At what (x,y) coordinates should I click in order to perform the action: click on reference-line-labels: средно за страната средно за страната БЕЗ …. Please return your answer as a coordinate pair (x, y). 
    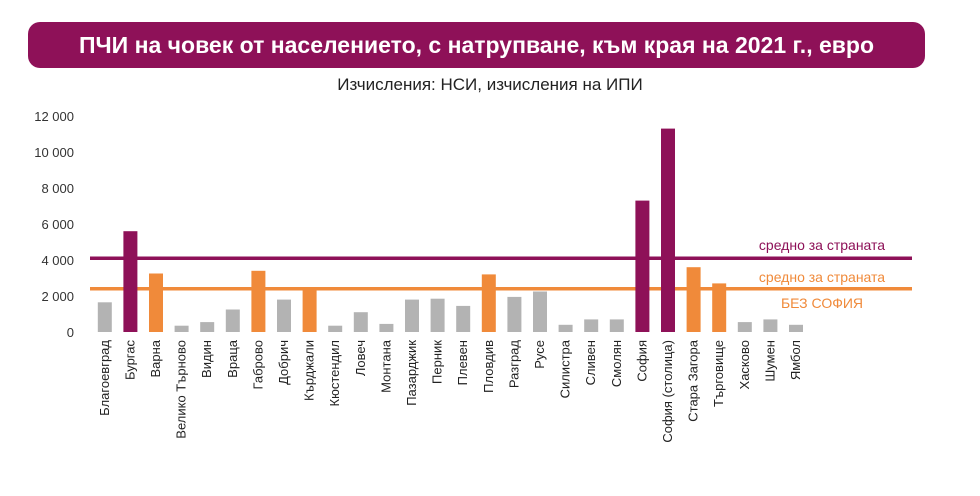
    Looking at the image, I should click on (822, 274).